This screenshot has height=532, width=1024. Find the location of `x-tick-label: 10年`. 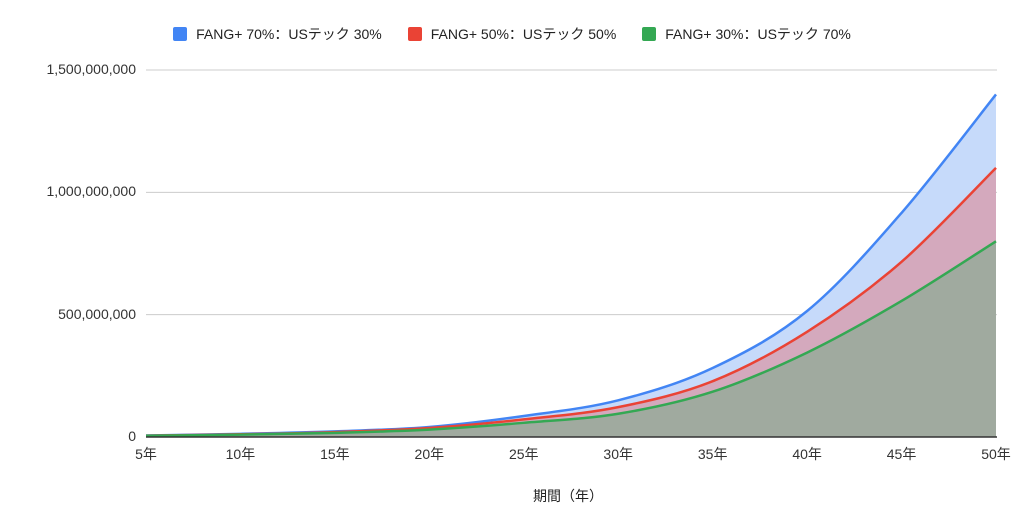

x-tick-label: 10年 is located at coordinates (240, 454).